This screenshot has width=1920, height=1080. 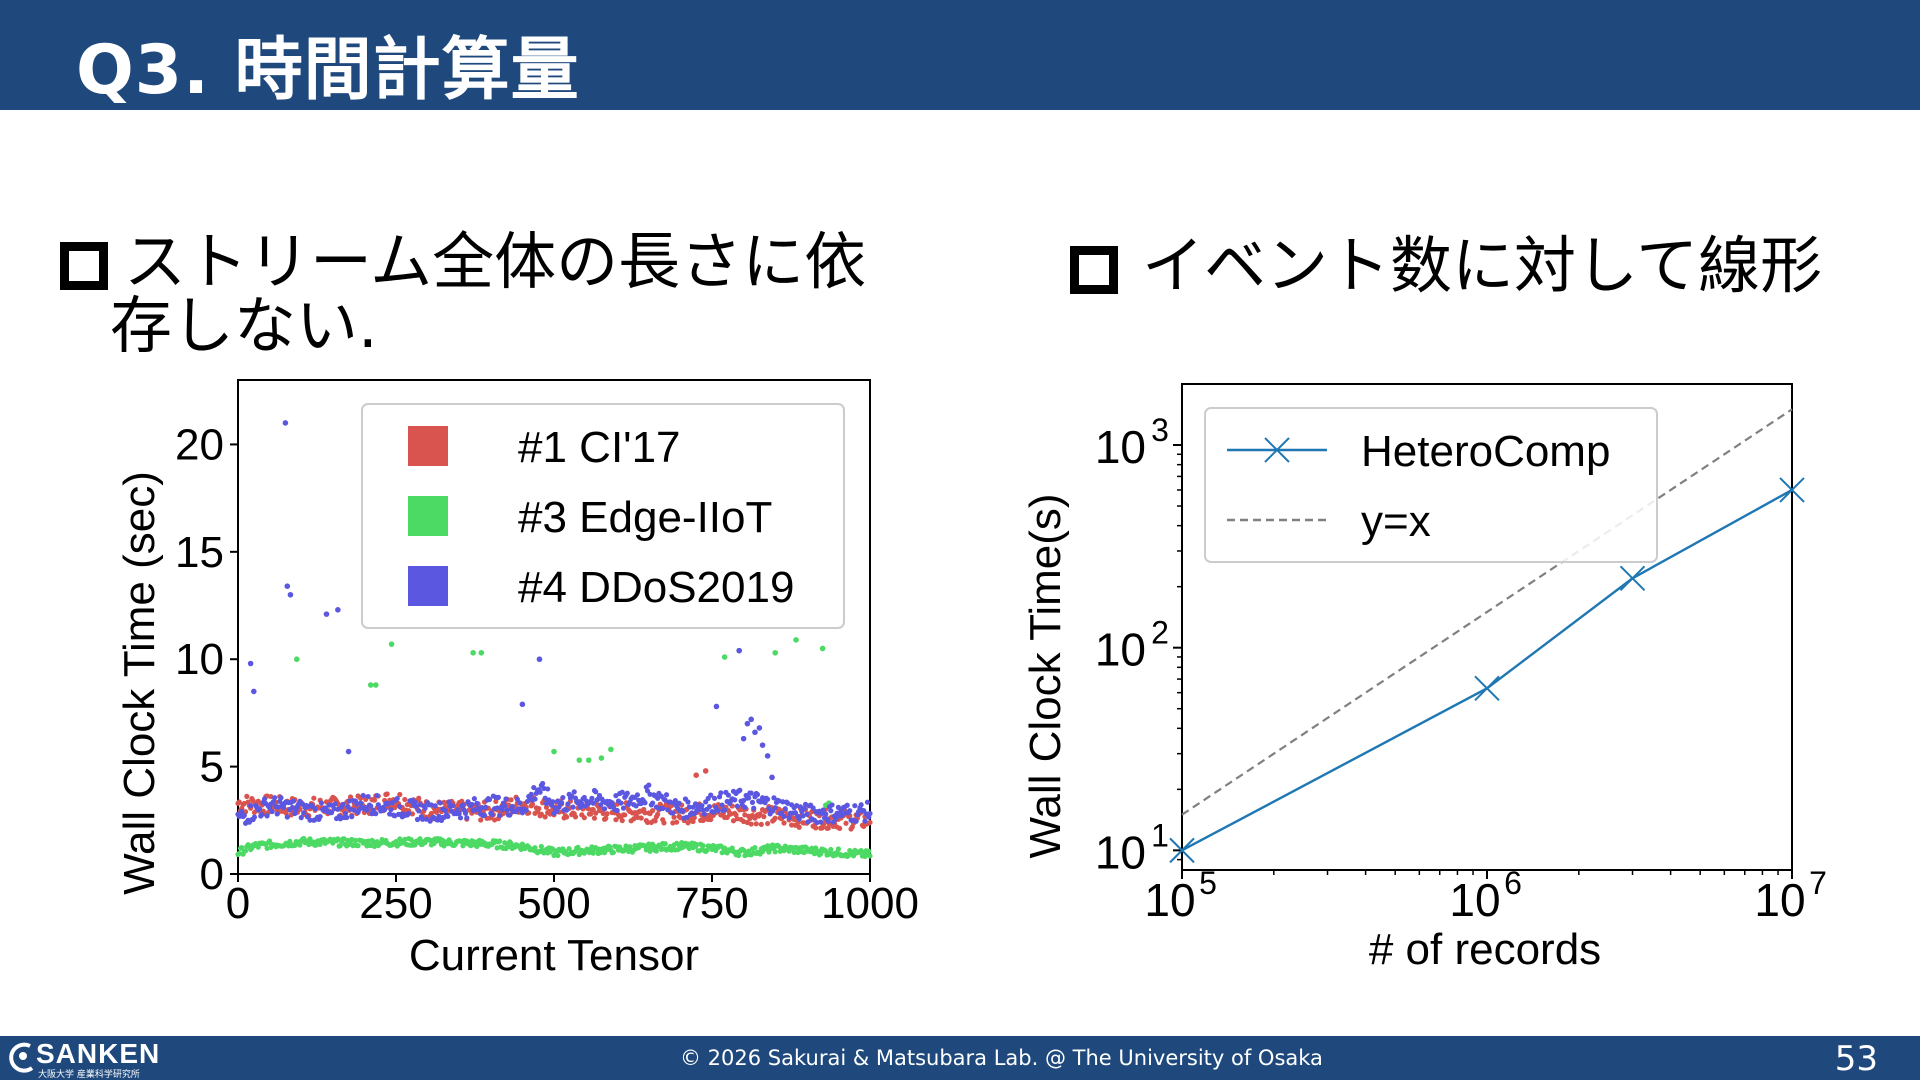 I want to click on legend-label: HeteroComp, so click(x=1485, y=451).